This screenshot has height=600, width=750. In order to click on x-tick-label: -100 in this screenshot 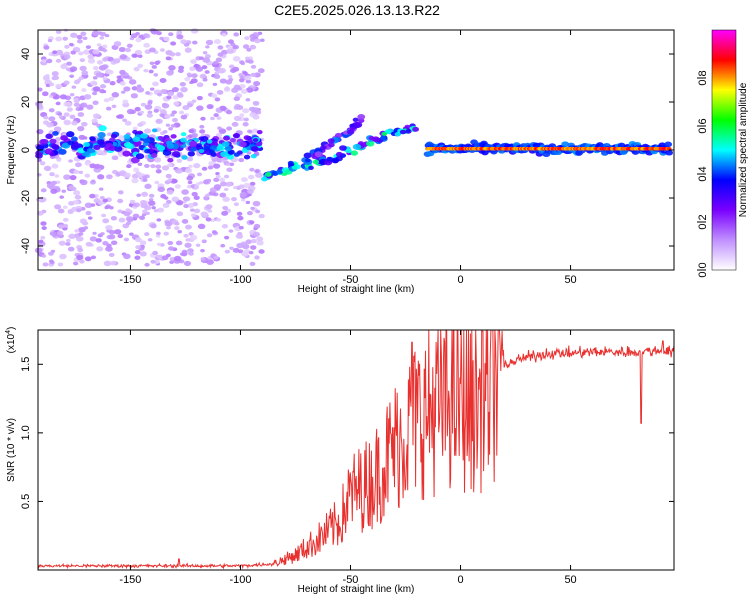, I will do `click(240, 580)`.